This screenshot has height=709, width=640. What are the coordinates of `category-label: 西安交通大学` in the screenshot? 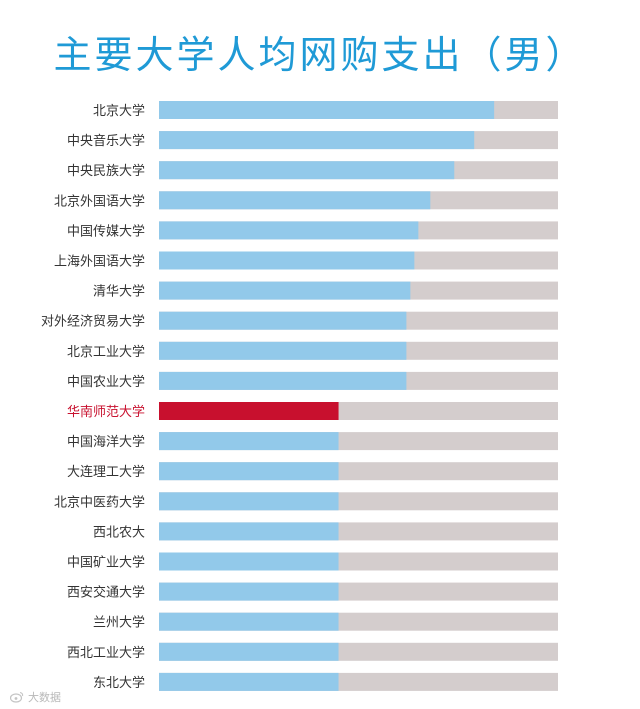 It's located at (106, 593).